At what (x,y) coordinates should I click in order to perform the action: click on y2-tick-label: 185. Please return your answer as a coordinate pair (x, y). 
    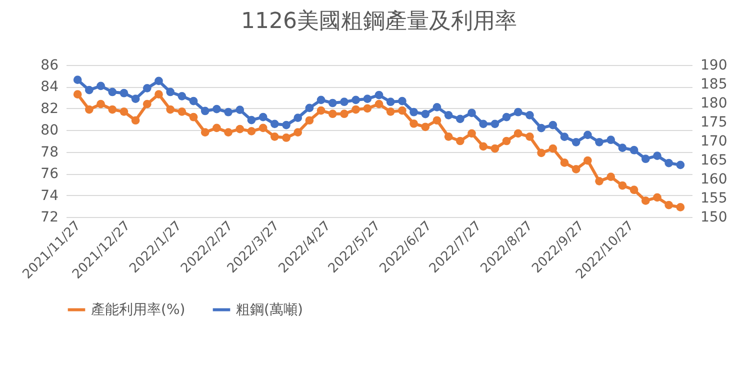
    Looking at the image, I should click on (714, 84).